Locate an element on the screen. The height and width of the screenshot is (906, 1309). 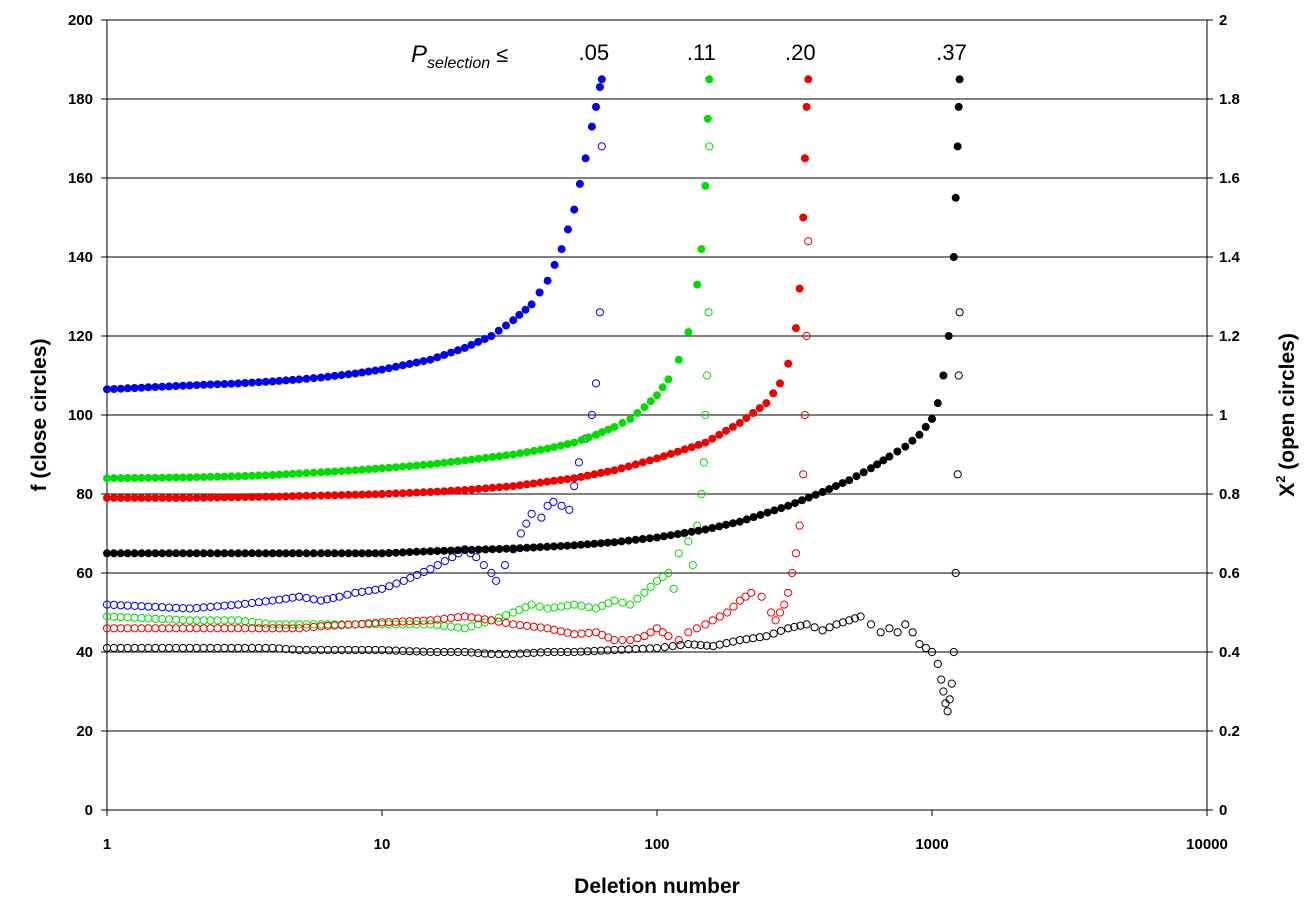
right-y-tick-label: 0 is located at coordinates (1223, 810).